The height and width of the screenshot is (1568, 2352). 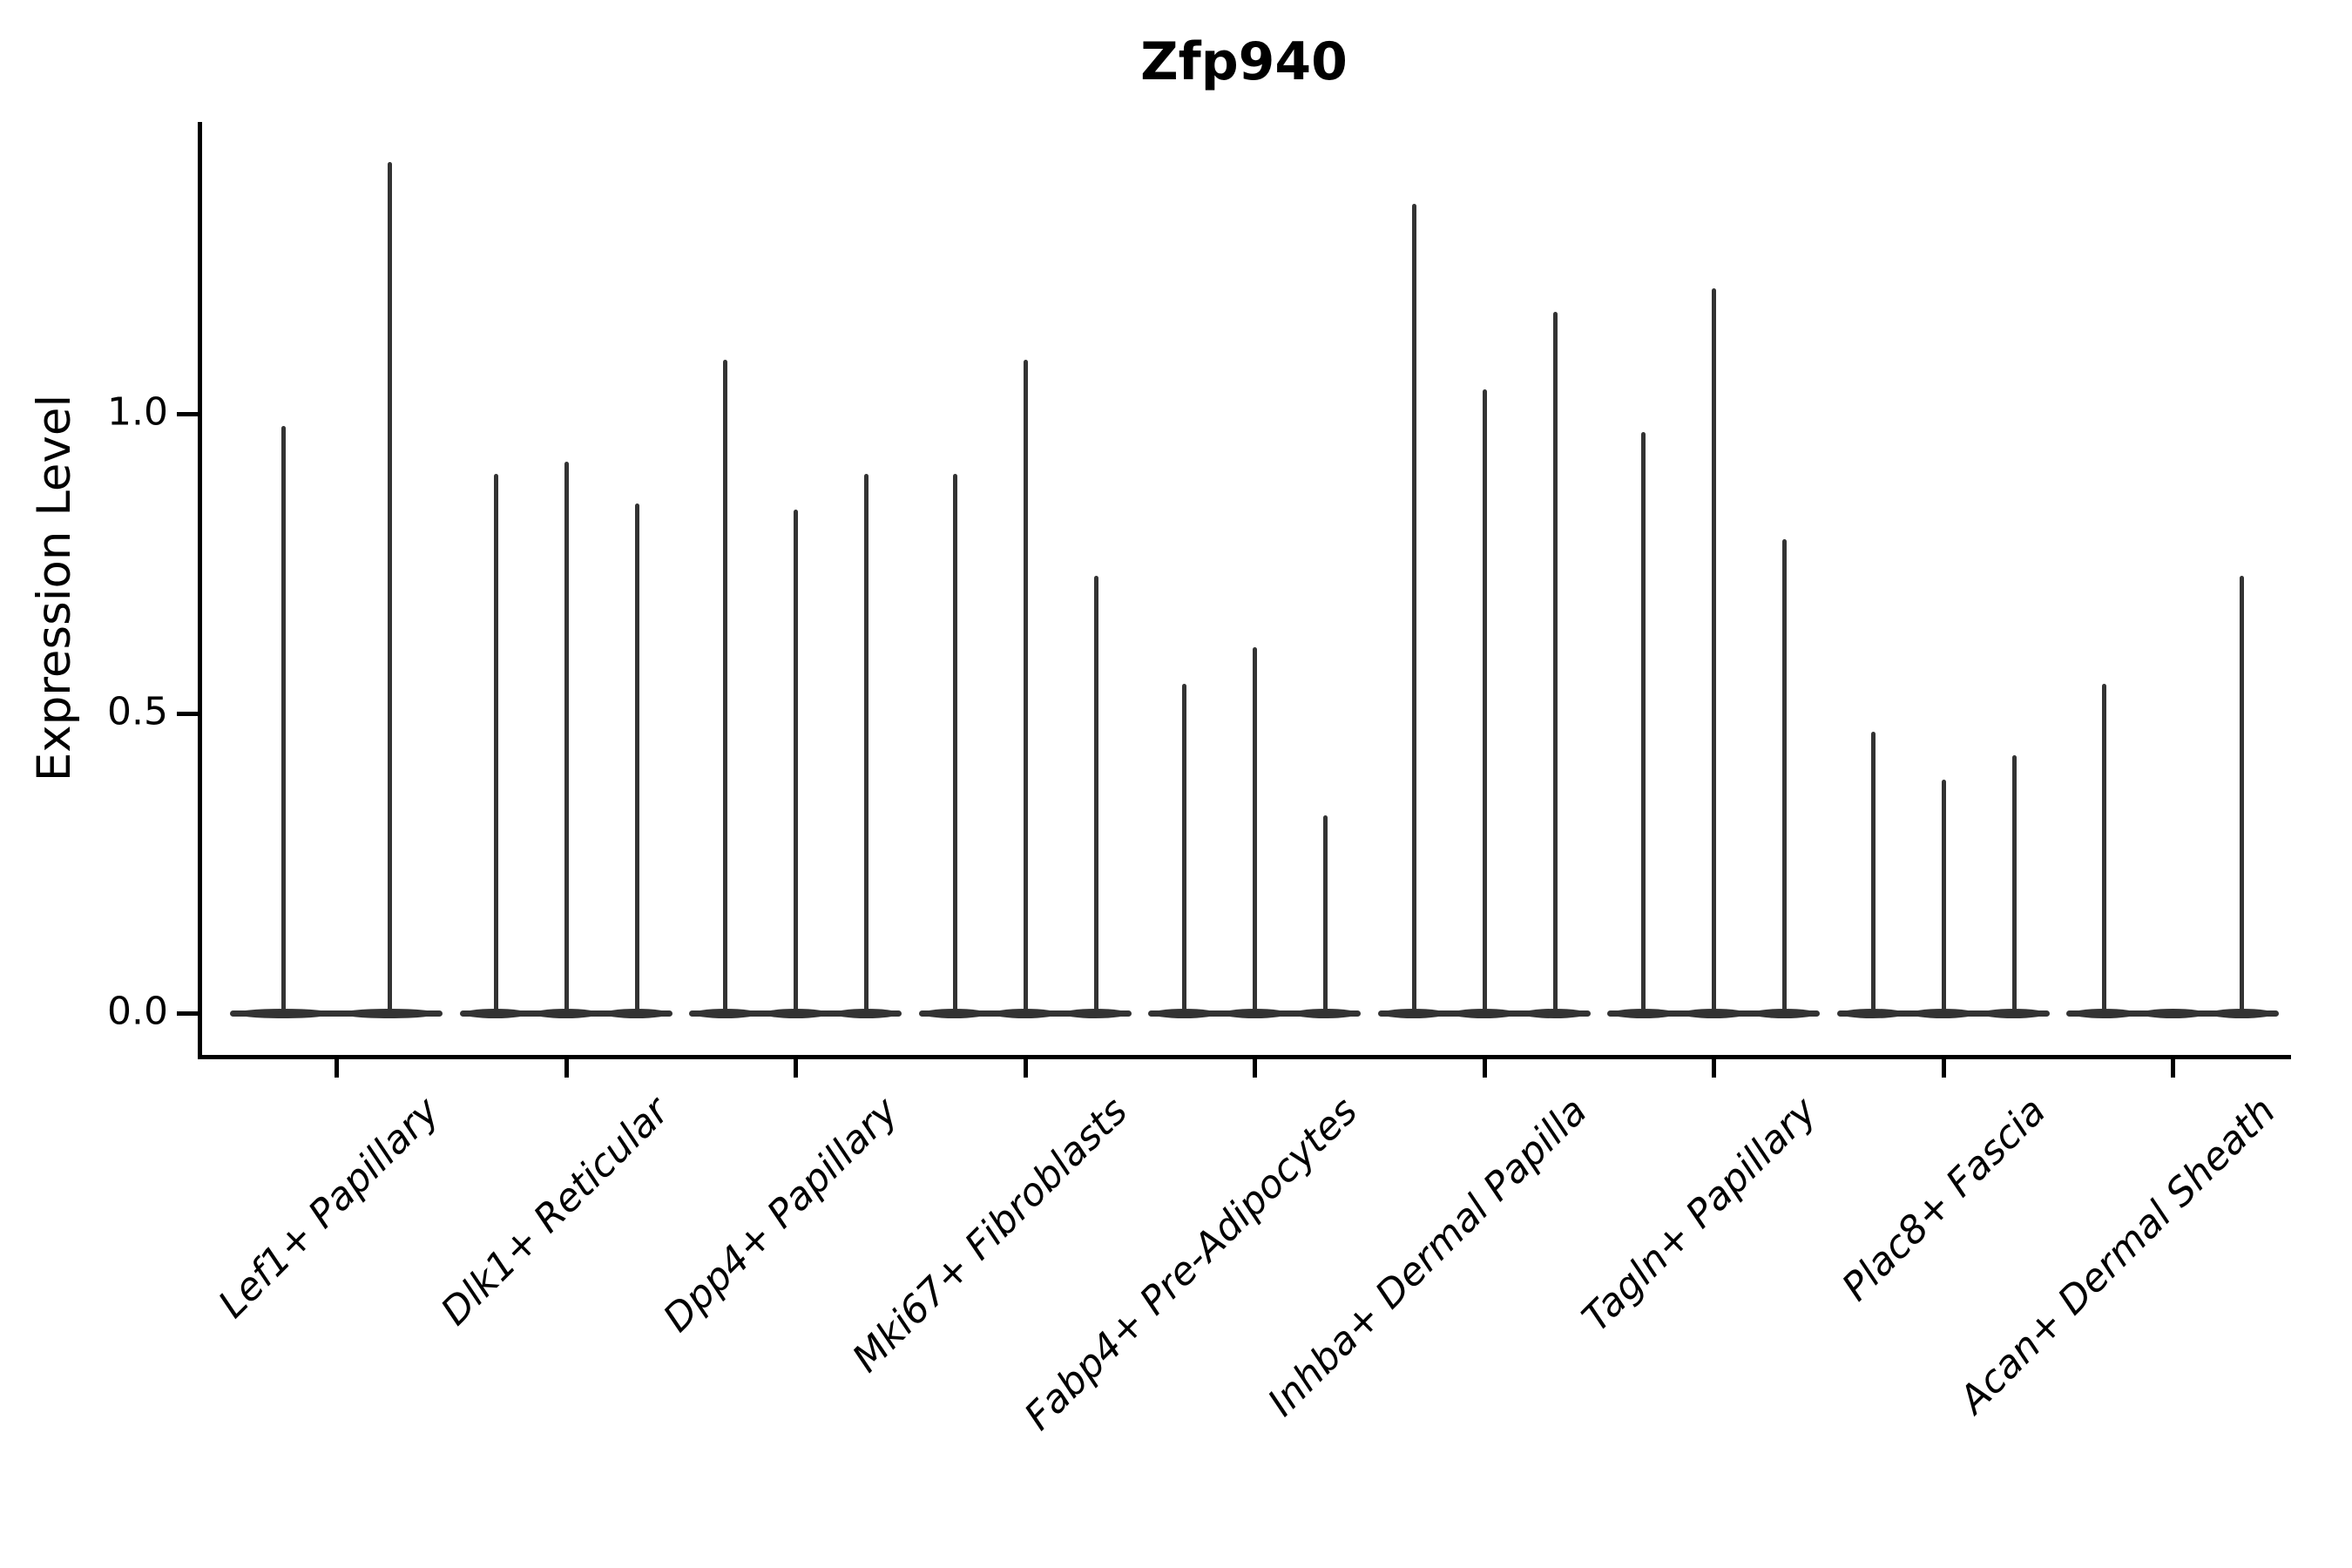 What do you see at coordinates (329, 1208) in the screenshot?
I see `x-tick-label: Lef1+ Papillary` at bounding box center [329, 1208].